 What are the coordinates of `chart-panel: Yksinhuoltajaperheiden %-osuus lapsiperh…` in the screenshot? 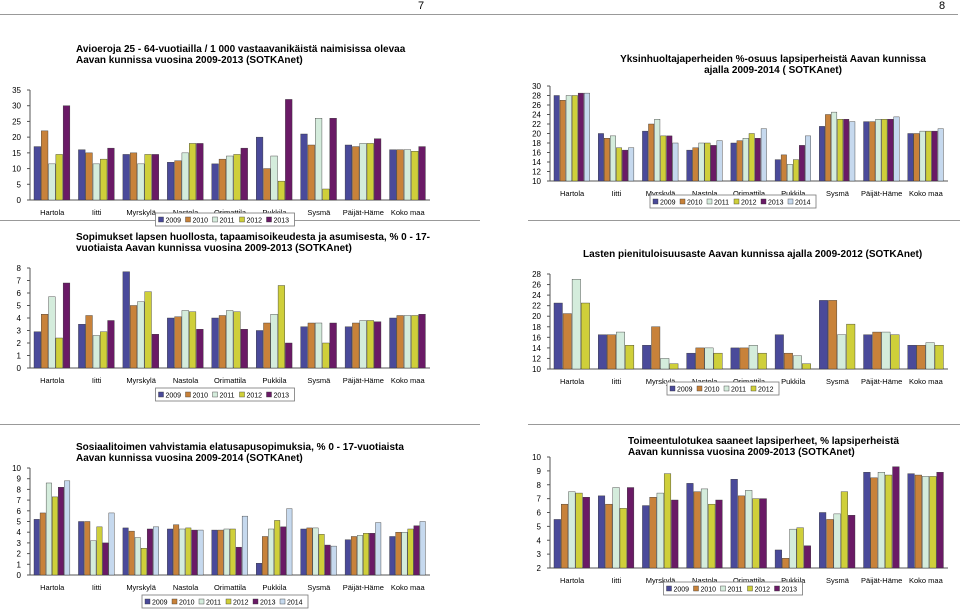 It's located at (744, 127).